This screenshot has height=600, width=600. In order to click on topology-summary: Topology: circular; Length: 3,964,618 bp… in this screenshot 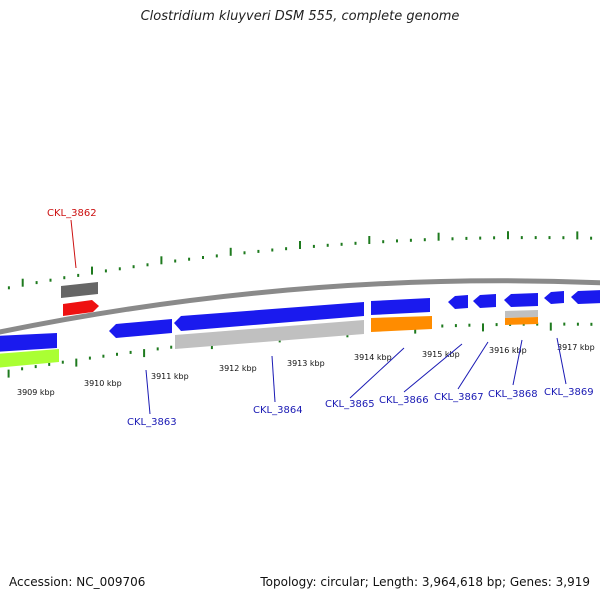, I will do `click(425, 582)`.